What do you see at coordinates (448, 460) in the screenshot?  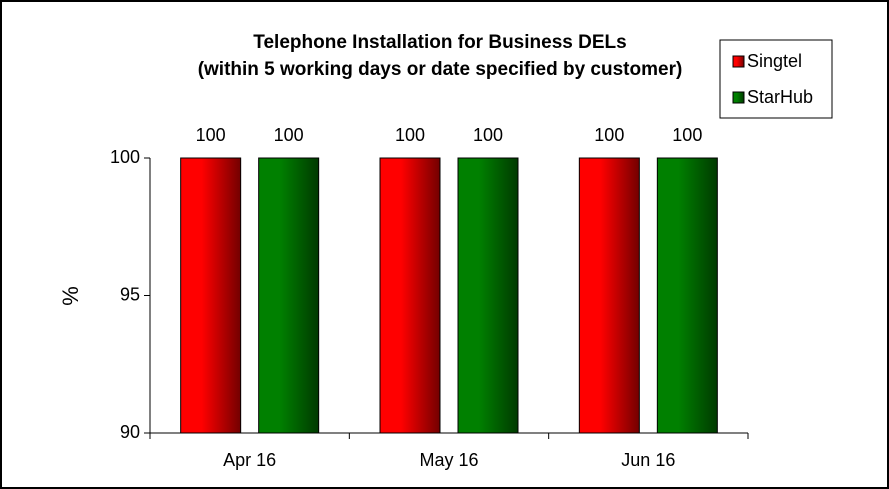 I see `x-tick-label: May 16` at bounding box center [448, 460].